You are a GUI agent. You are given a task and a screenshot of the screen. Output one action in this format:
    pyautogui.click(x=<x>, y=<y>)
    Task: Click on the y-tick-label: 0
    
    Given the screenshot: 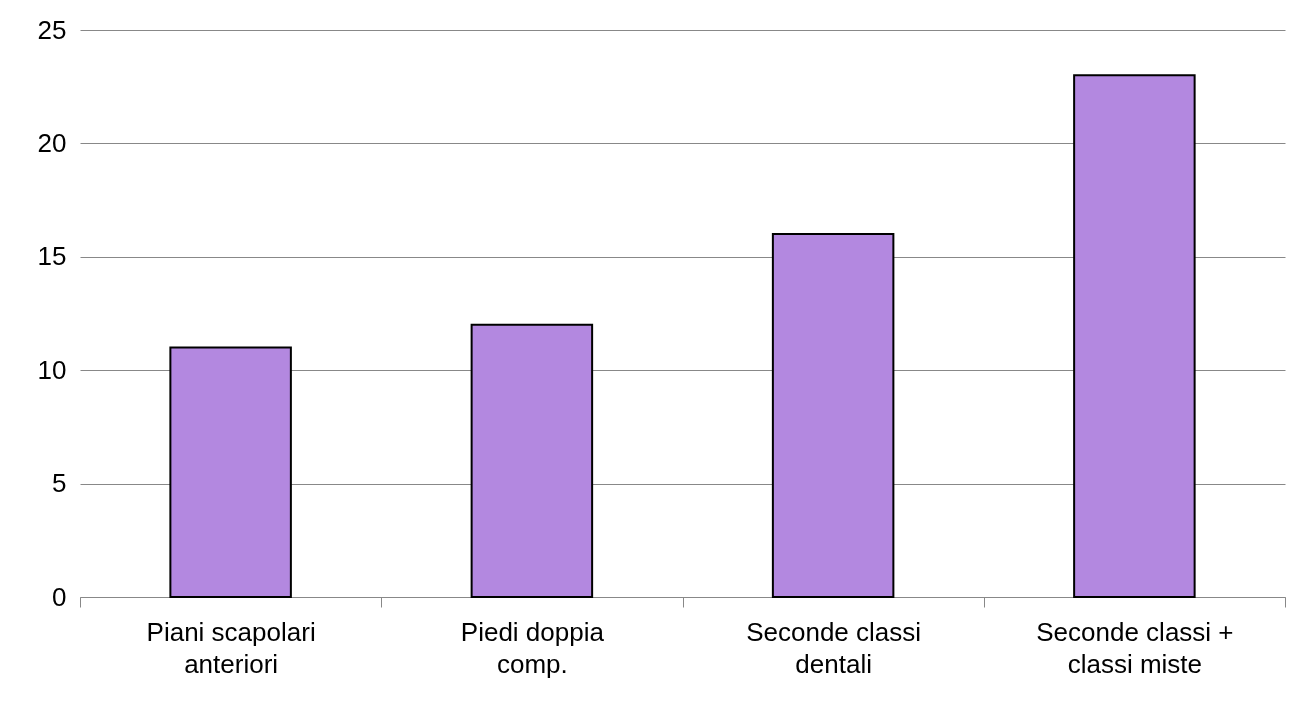 What is the action you would take?
    pyautogui.click(x=59, y=596)
    